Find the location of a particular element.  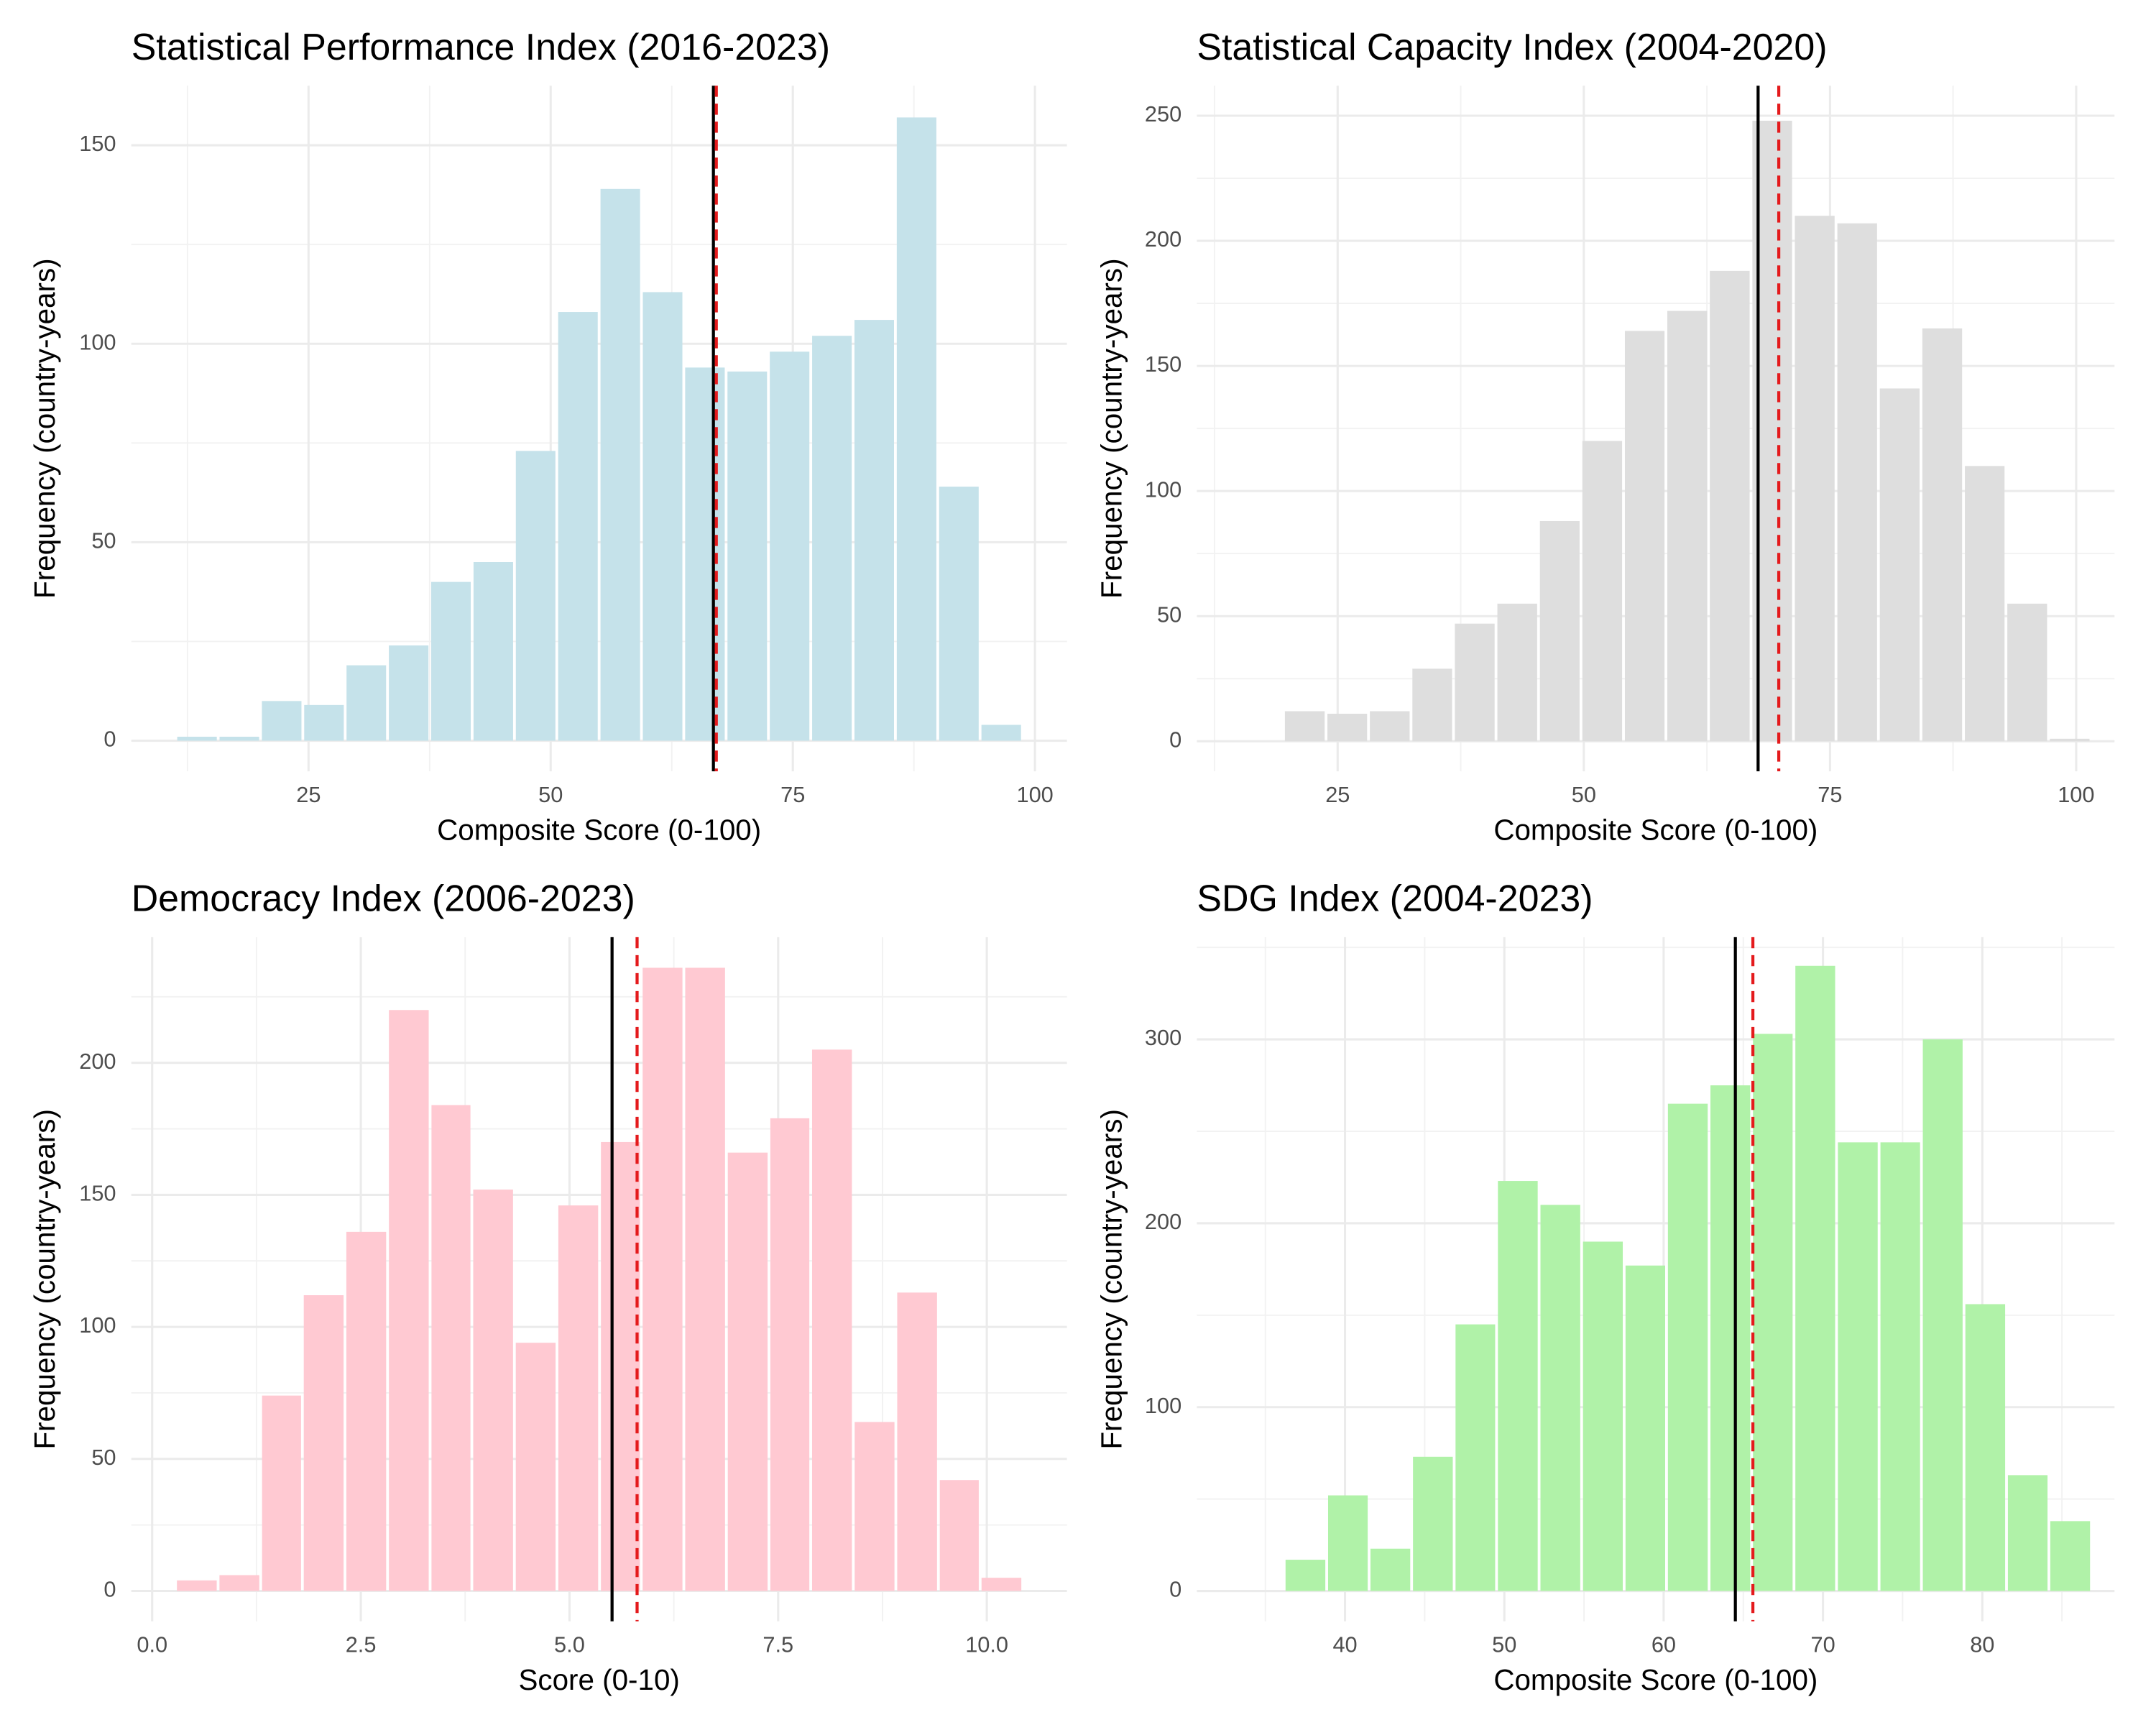

chart-title: Democracy Index (2006-2023) is located at coordinates (384, 899).